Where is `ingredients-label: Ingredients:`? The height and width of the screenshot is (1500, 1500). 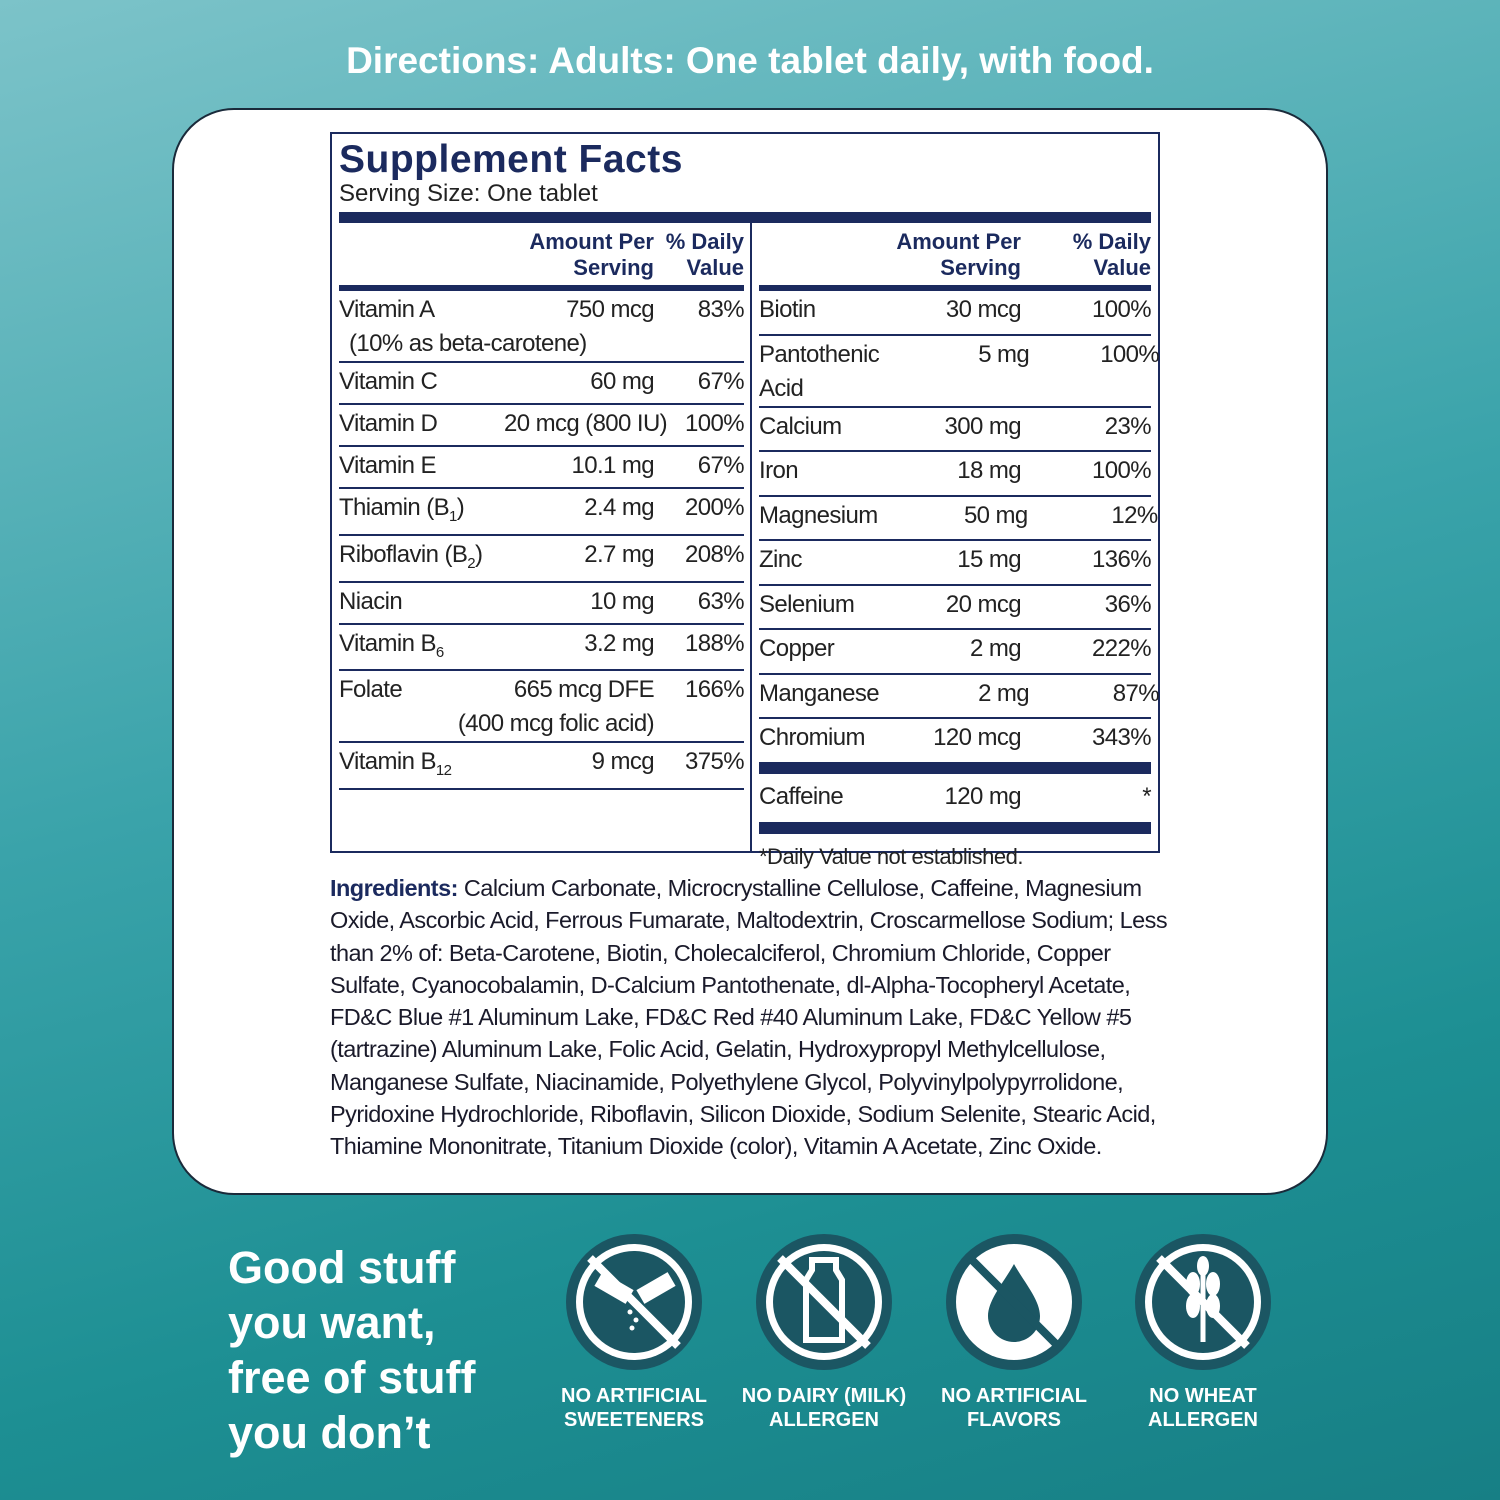
ingredients-label: Ingredients: is located at coordinates (394, 888).